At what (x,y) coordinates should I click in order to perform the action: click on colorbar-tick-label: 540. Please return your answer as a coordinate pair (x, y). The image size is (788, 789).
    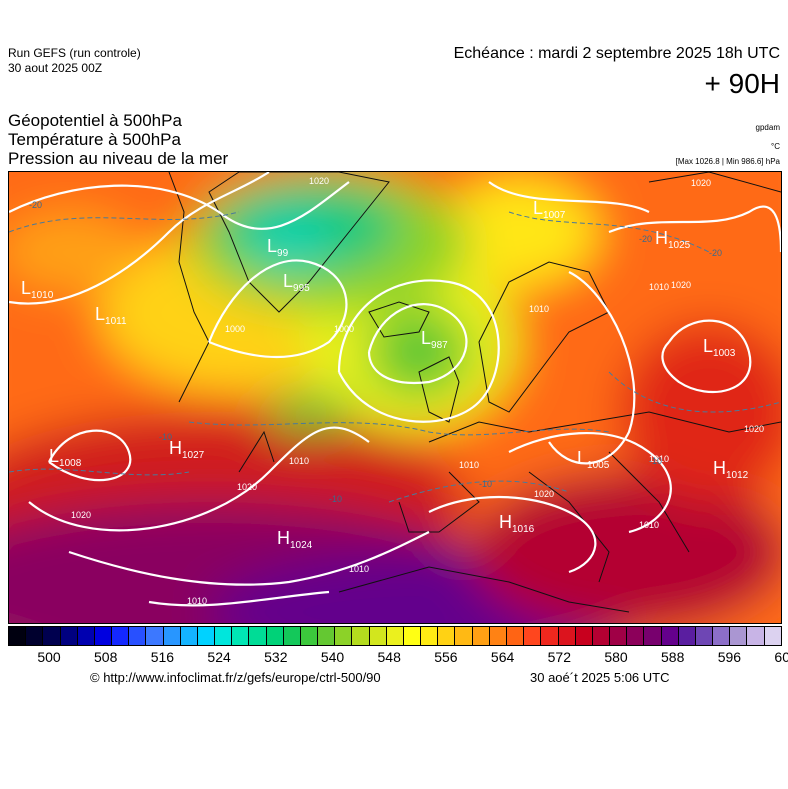
    Looking at the image, I should click on (332, 657).